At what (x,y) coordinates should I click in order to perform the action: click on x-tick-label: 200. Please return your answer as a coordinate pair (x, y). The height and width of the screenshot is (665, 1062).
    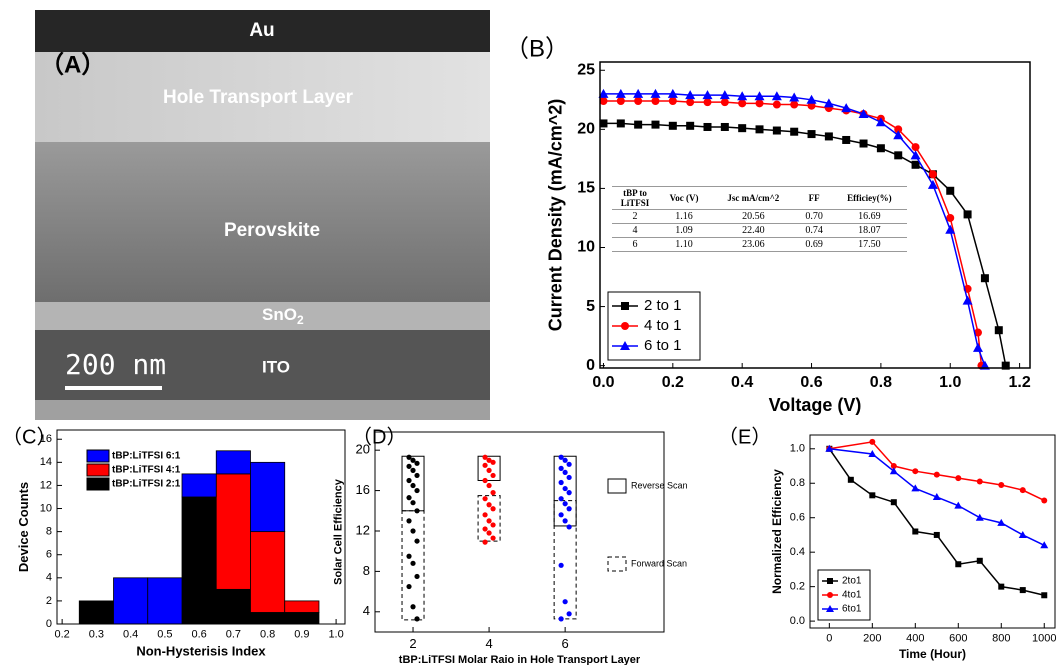
    Looking at the image, I should click on (872, 639).